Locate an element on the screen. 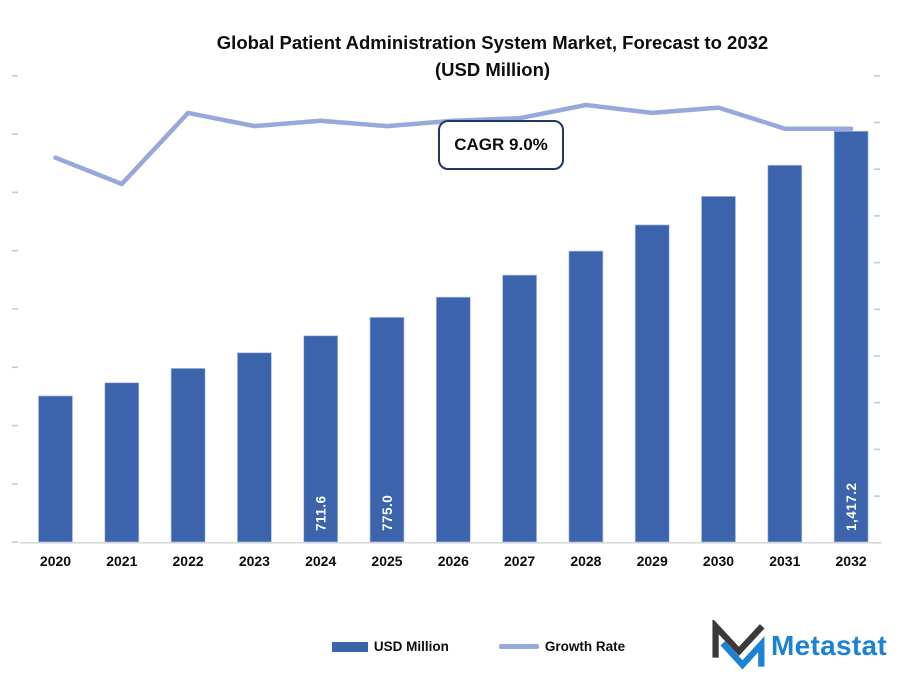 The width and height of the screenshot is (901, 682). bar-data-label-2025: 775.0 is located at coordinates (387, 513).